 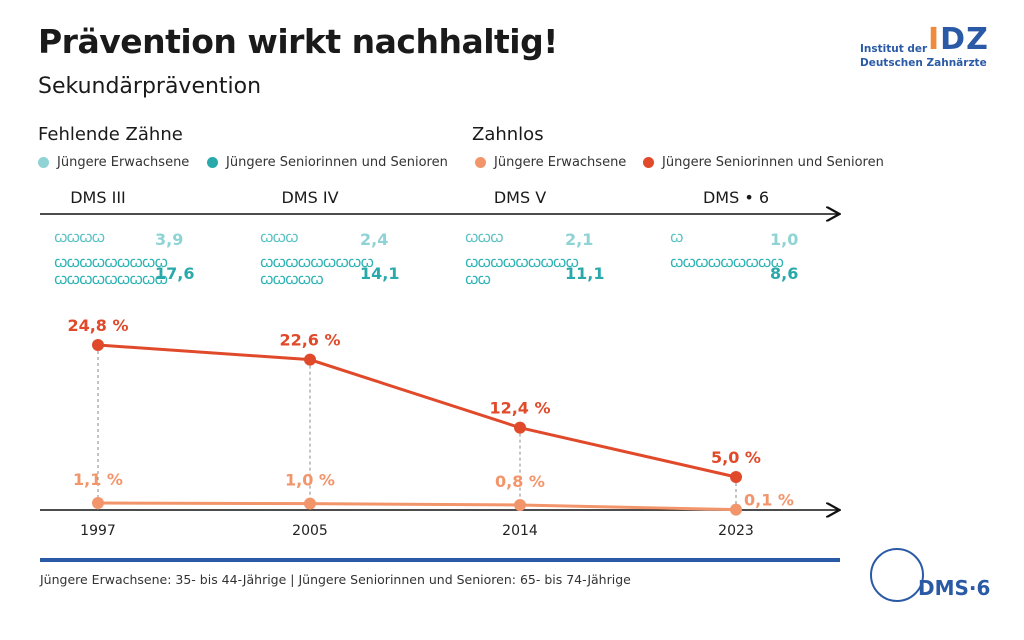 I want to click on section-edentulous: Zahnlos, so click(x=508, y=134).